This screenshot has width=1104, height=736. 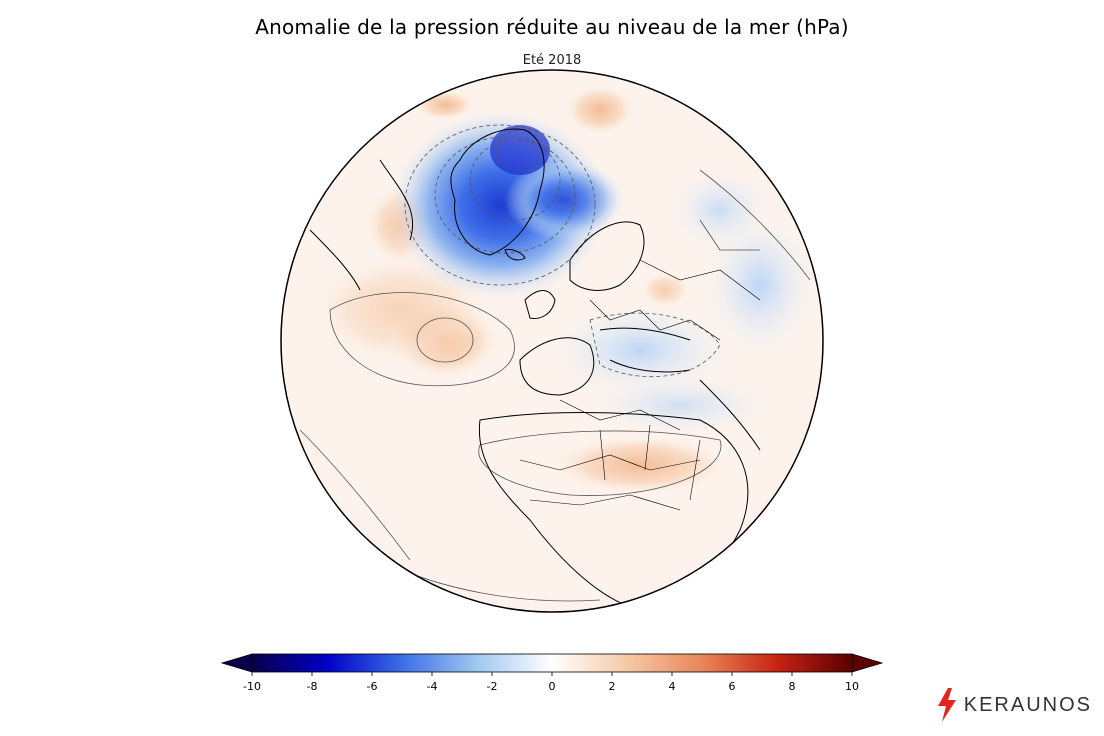 What do you see at coordinates (335, 260) in the screenshot?
I see `america-coast` at bounding box center [335, 260].